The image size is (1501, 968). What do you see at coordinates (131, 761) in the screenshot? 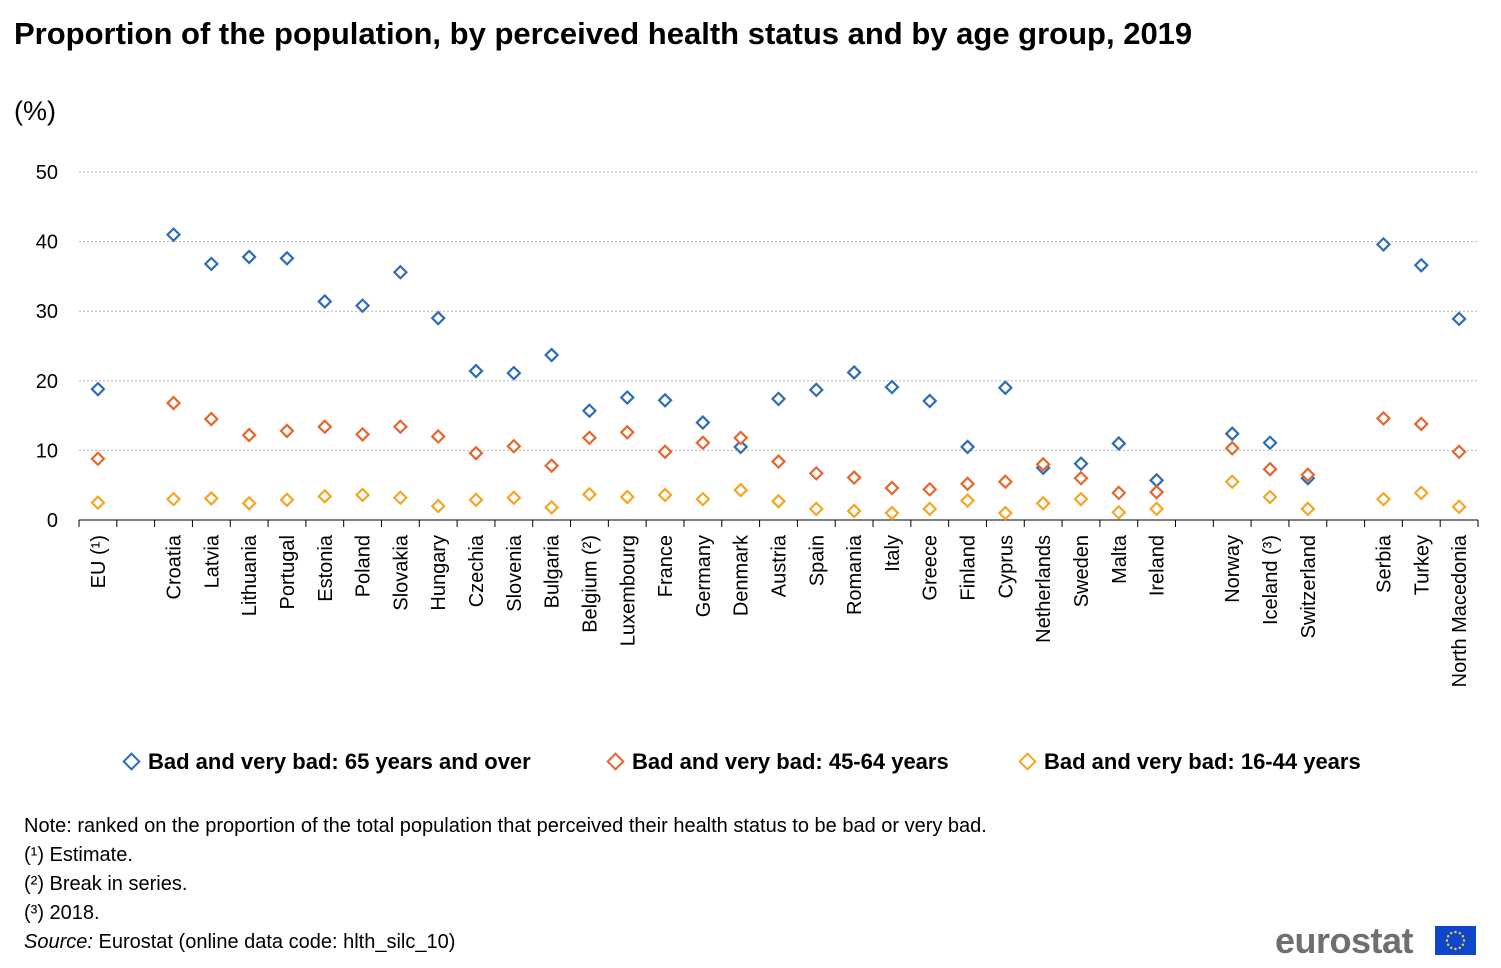
I see `legend-marker-65-plus` at bounding box center [131, 761].